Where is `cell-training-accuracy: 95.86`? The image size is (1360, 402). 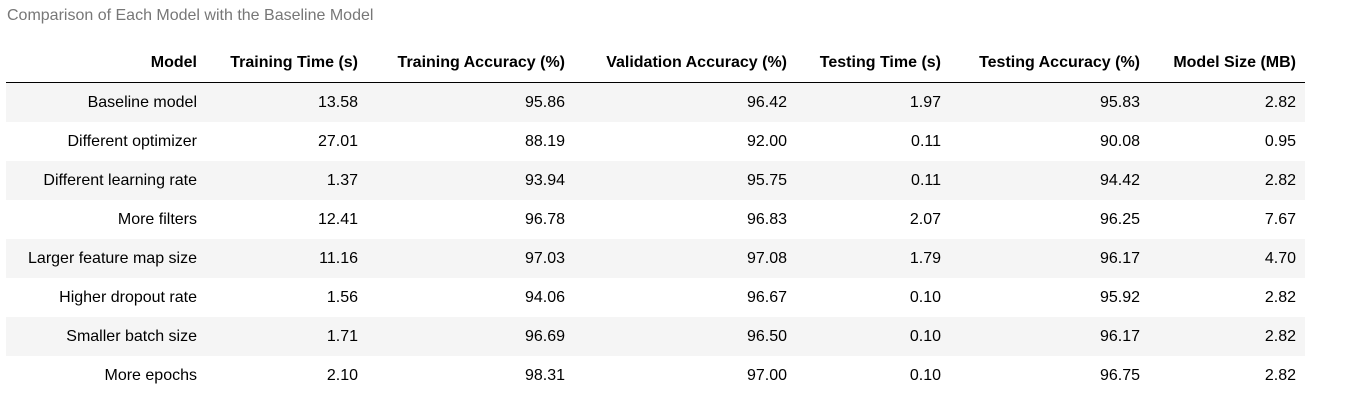
cell-training-accuracy: 95.86 is located at coordinates (470, 102).